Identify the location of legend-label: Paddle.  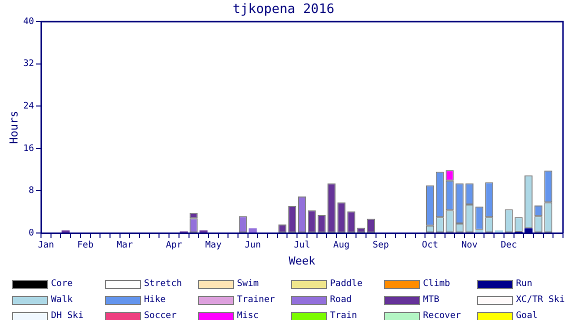
(346, 284).